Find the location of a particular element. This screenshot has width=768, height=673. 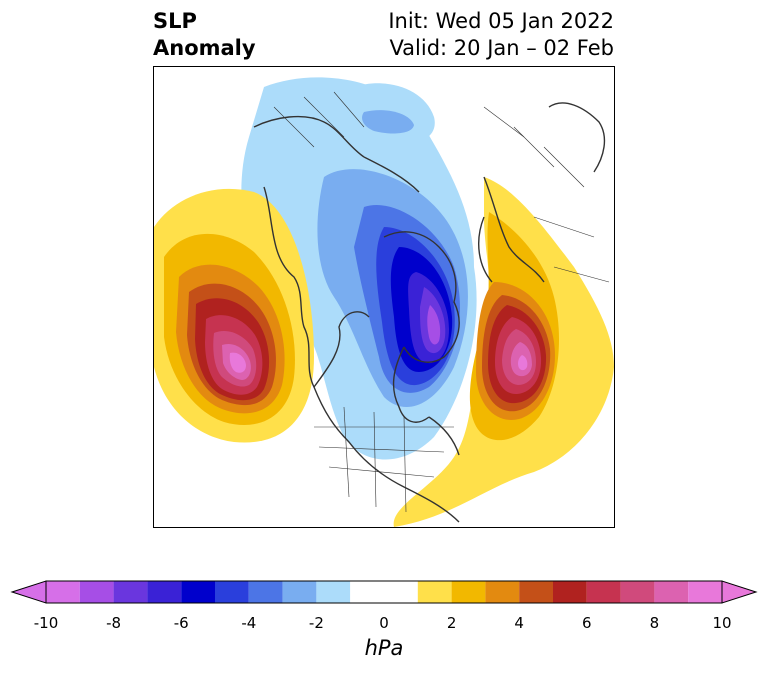

colorbar-tick: 2 is located at coordinates (451, 623).